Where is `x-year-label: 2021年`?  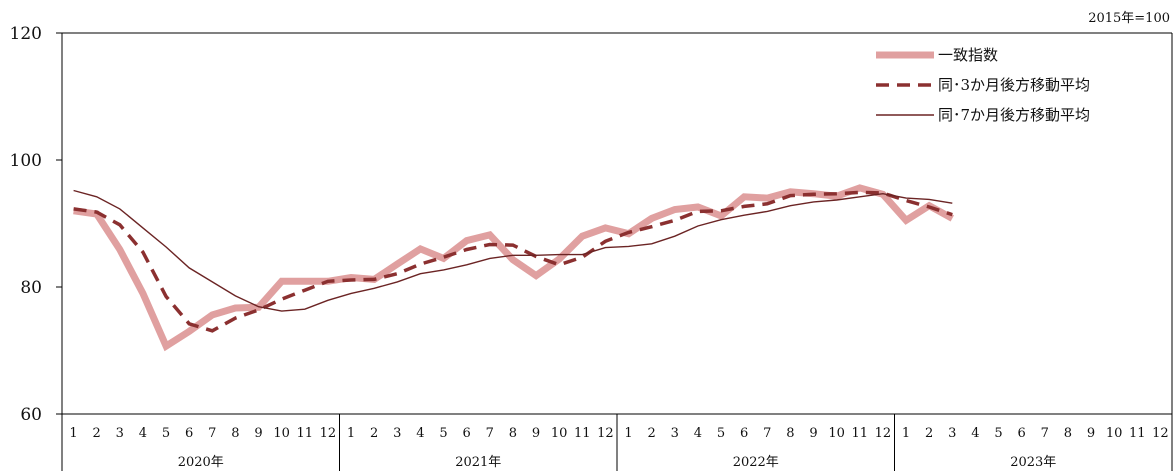
x-year-label: 2021年 is located at coordinates (478, 462).